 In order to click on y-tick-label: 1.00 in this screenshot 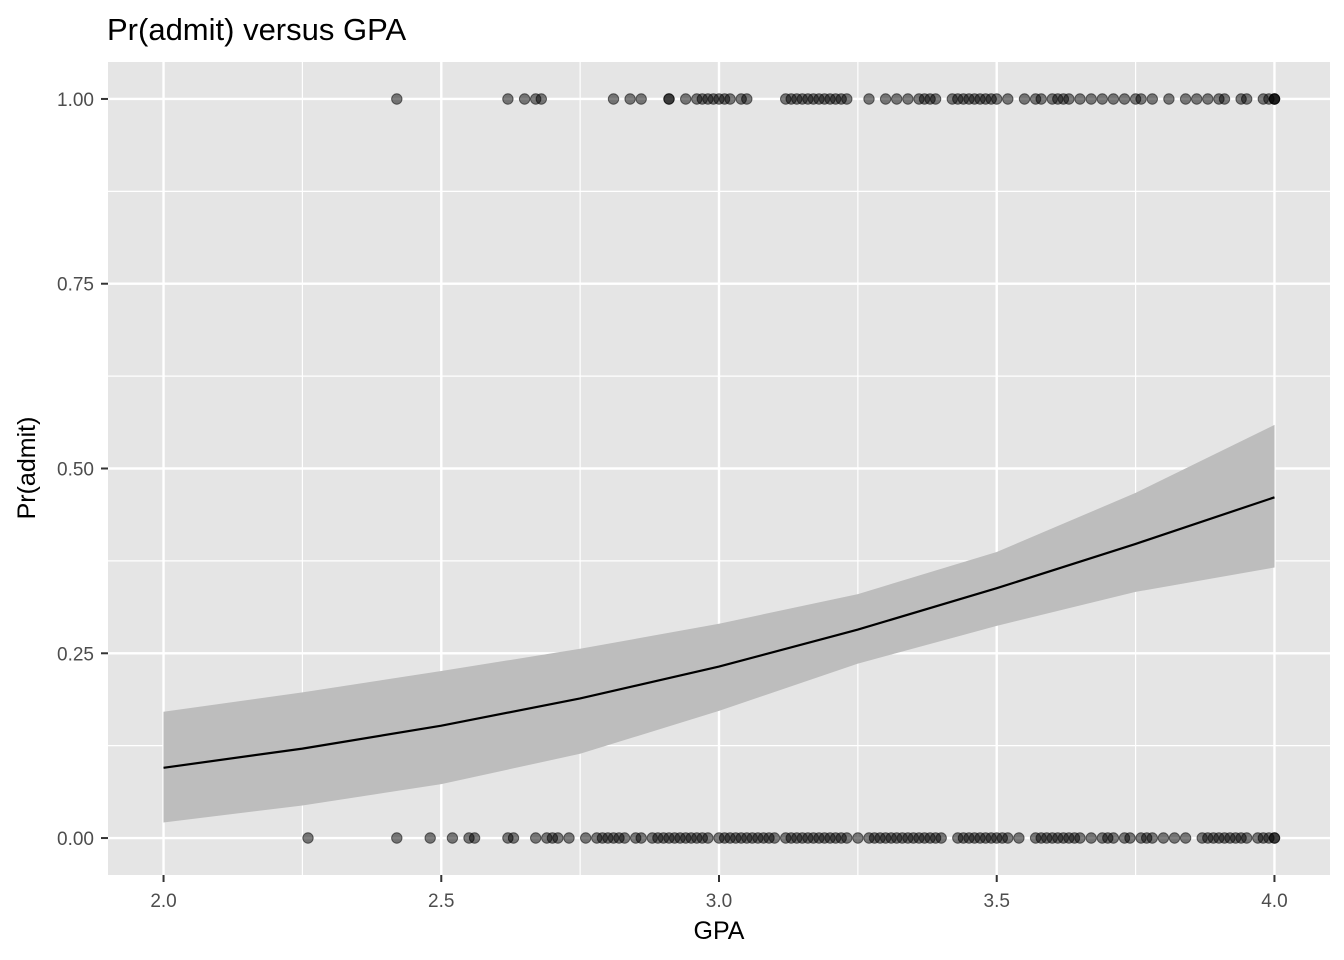, I will do `click(75, 100)`.